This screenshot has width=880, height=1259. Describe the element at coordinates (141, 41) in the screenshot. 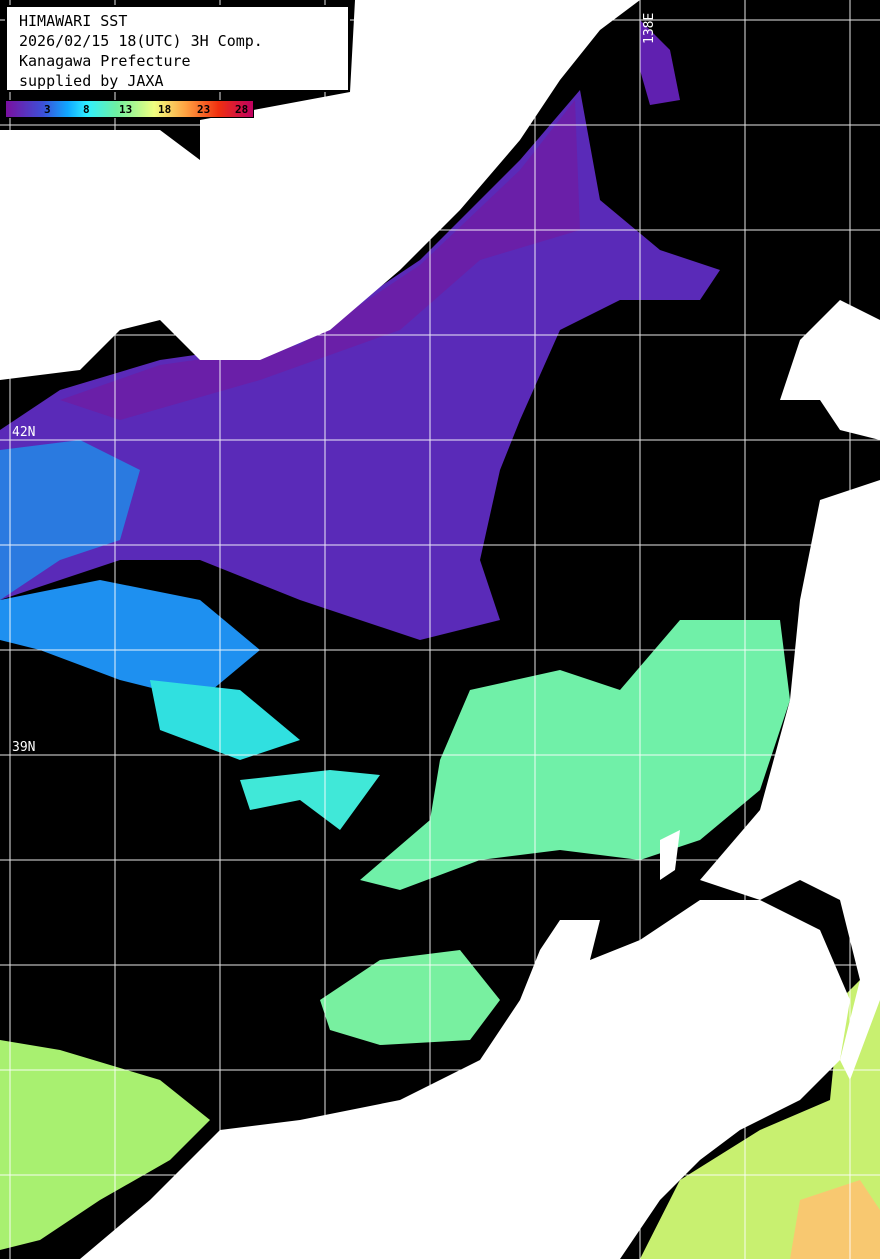

I see `datetime-line: 2026/02/15 18(UTC) 3H Comp.` at that location.